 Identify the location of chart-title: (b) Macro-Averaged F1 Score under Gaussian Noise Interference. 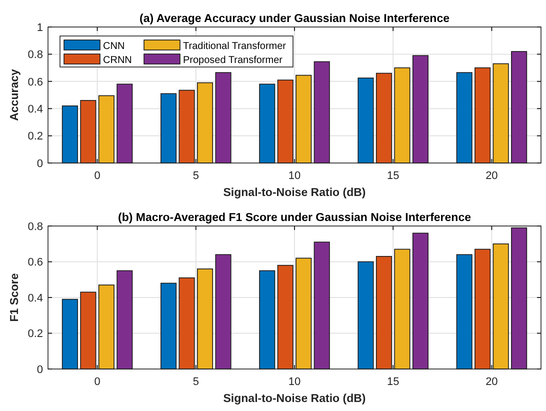
(294, 218).